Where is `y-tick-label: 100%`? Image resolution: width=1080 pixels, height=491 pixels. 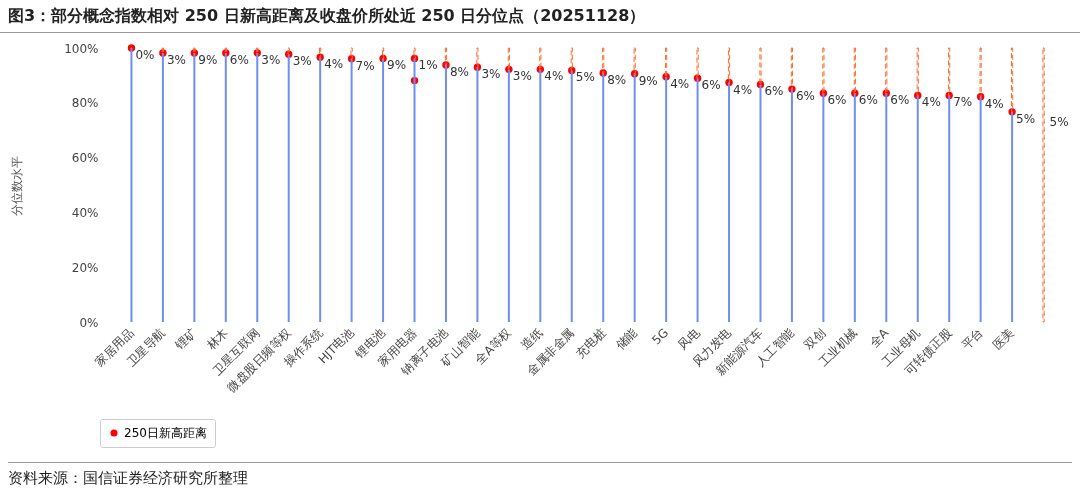 y-tick-label: 100% is located at coordinates (81, 48).